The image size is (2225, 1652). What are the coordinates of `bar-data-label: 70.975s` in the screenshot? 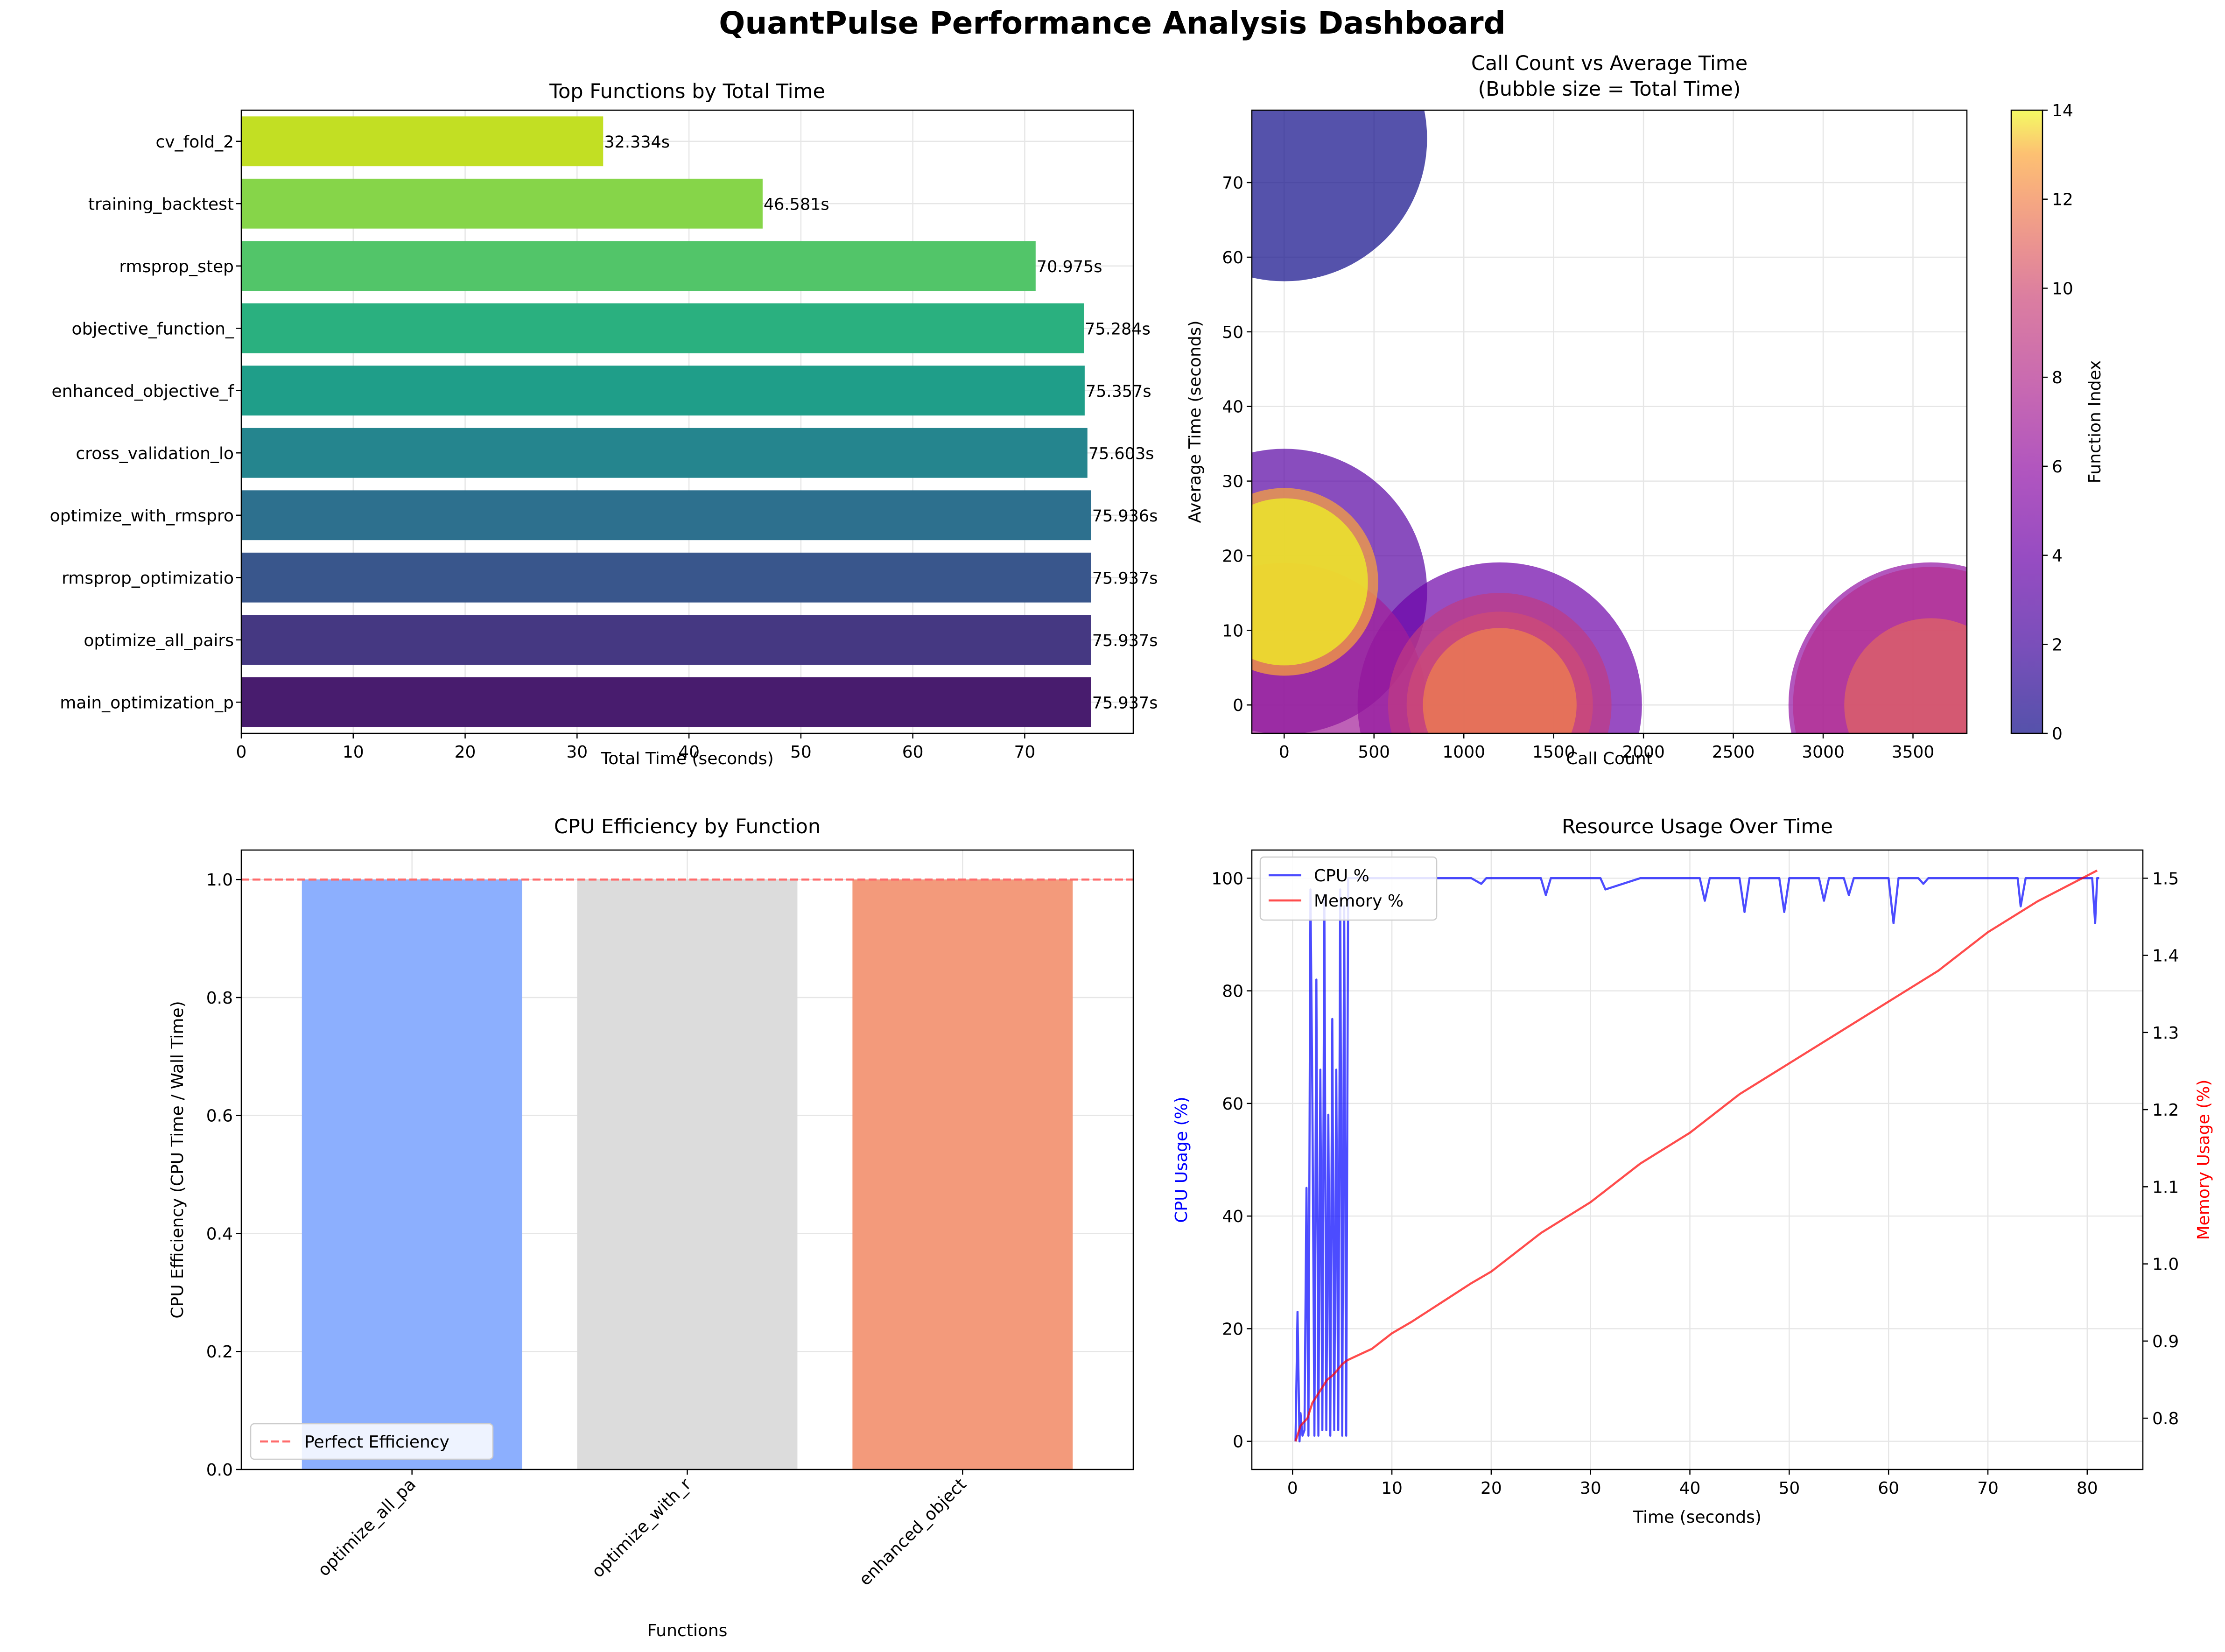 It's located at (1070, 267).